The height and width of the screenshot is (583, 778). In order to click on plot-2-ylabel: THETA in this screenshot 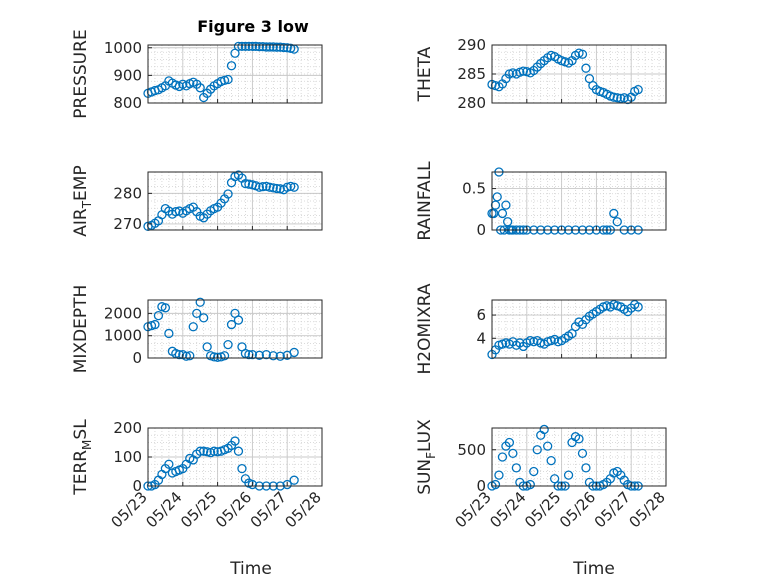, I will do `click(425, 74)`.